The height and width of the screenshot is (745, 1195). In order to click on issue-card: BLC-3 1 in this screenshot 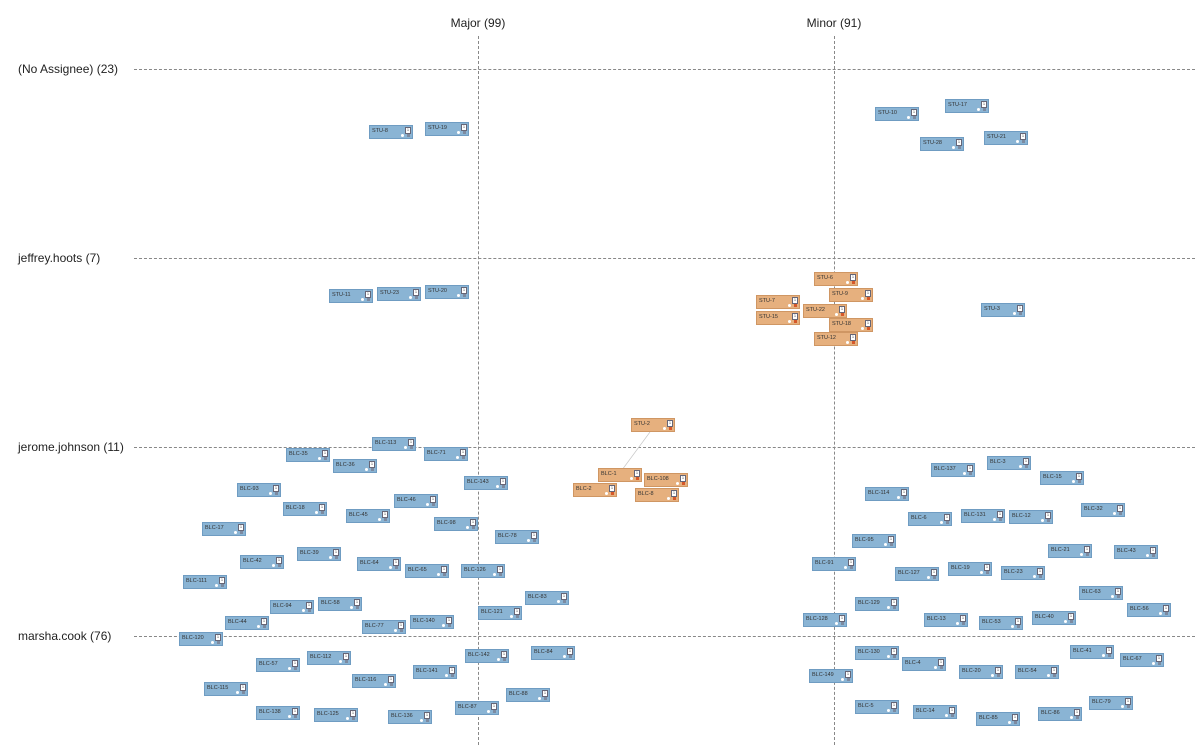, I will do `click(1009, 463)`.